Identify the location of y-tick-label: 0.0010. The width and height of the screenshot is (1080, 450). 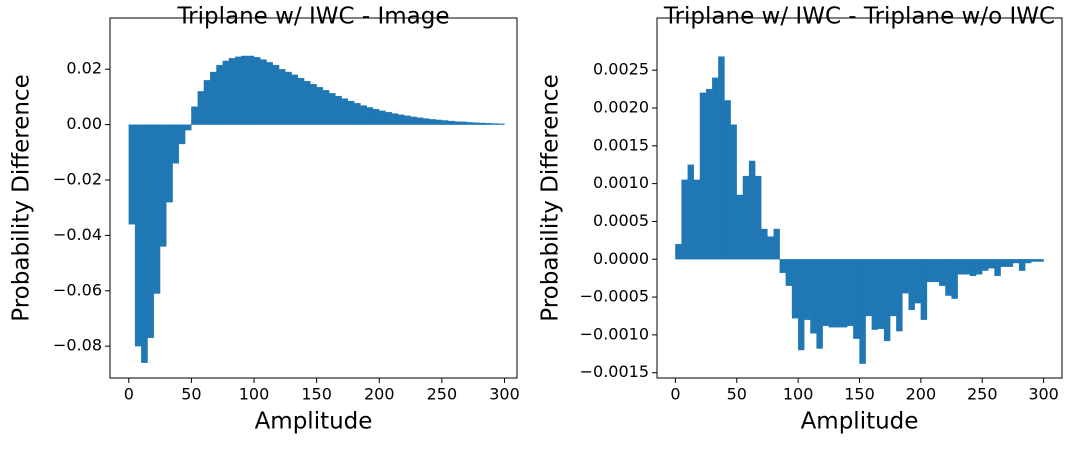
(621, 182).